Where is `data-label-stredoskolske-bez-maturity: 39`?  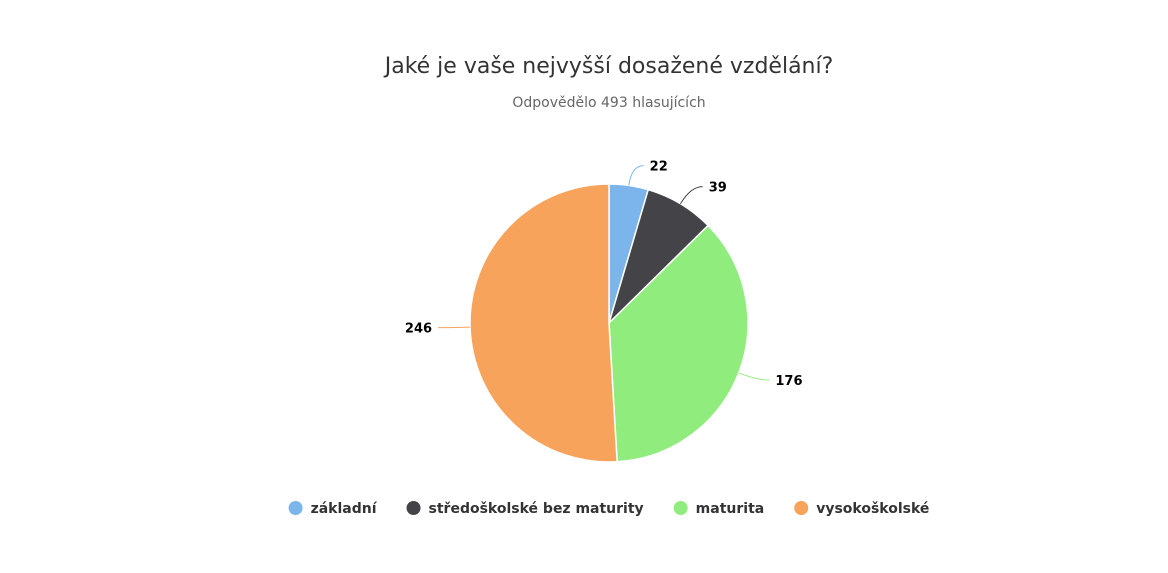
data-label-stredoskolske-bez-maturity: 39 is located at coordinates (718, 188).